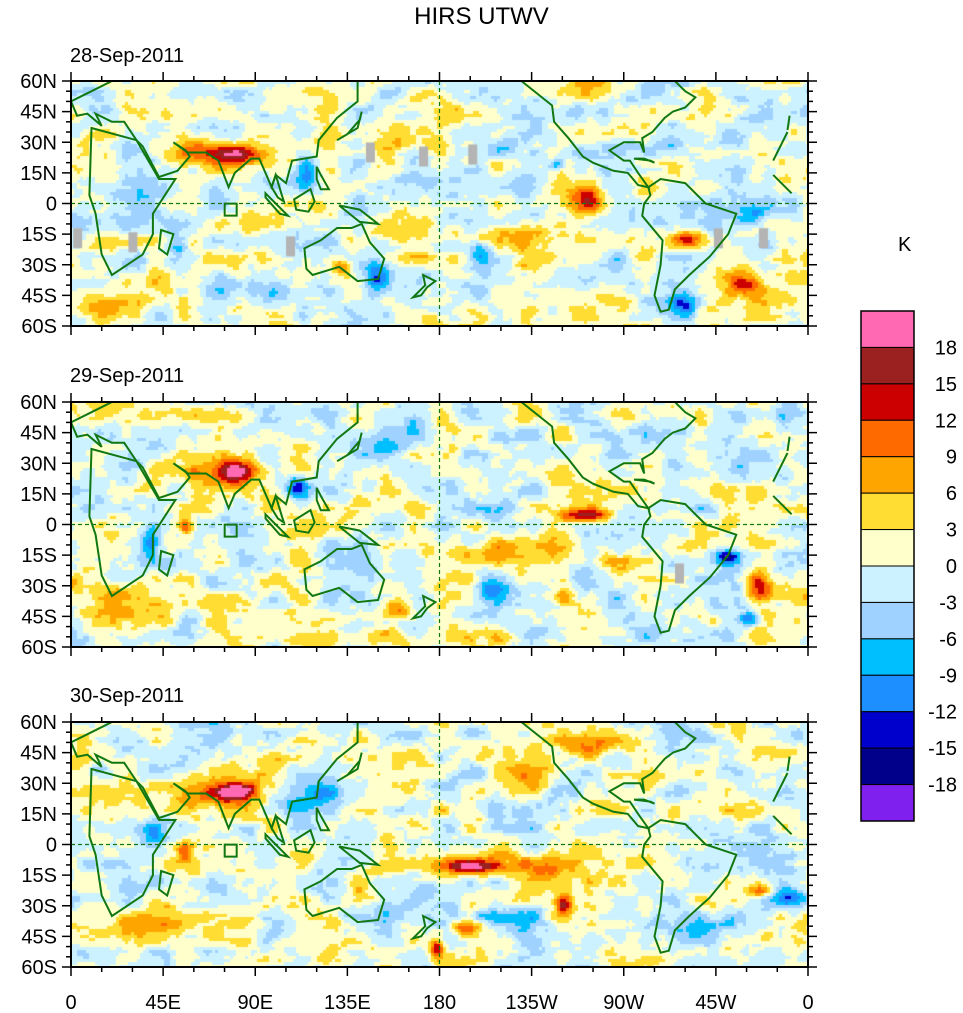 The height and width of the screenshot is (1013, 963). I want to click on x-tick-label: 135E, so click(347, 1002).